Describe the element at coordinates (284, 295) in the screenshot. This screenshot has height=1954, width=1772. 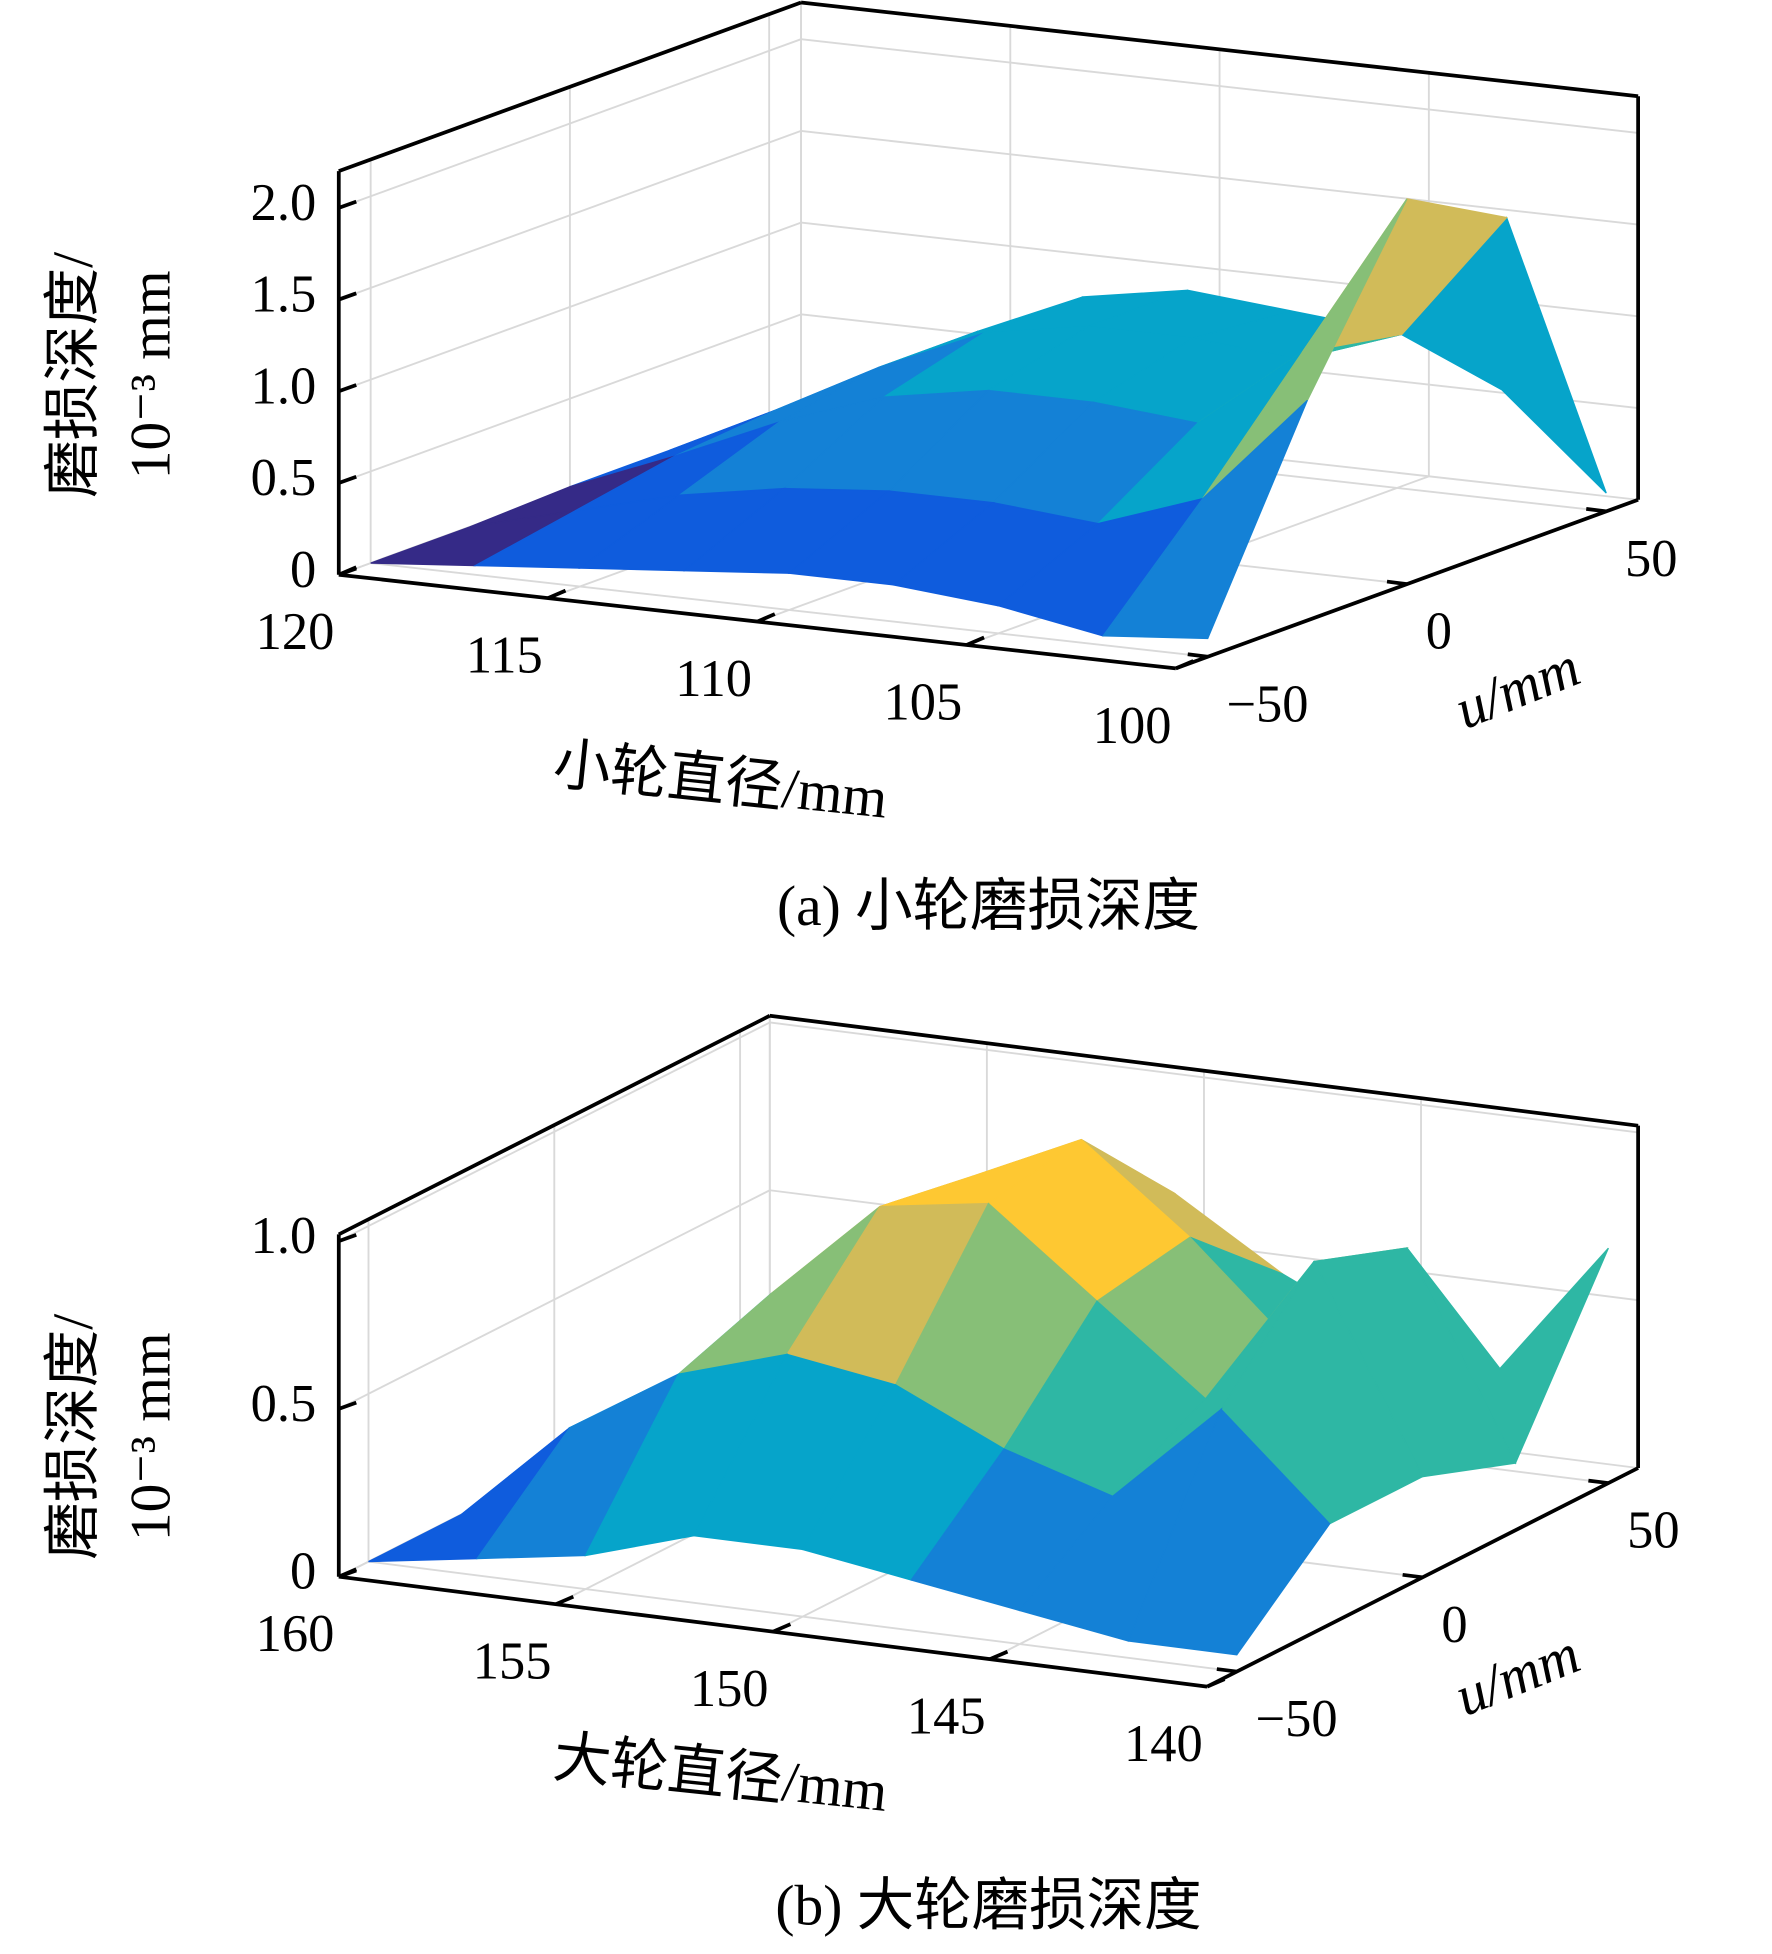
I see `z-tick-label: 1.5` at that location.